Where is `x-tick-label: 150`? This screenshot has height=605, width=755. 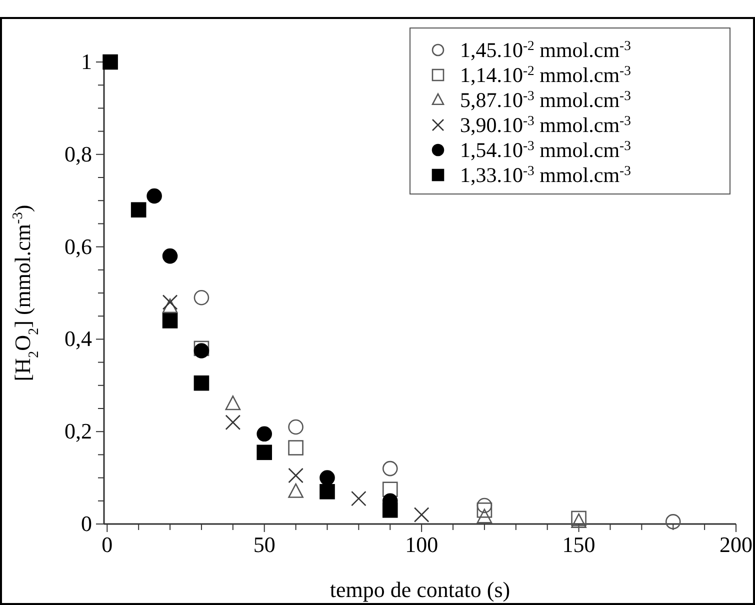 x-tick-label: 150 is located at coordinates (579, 544).